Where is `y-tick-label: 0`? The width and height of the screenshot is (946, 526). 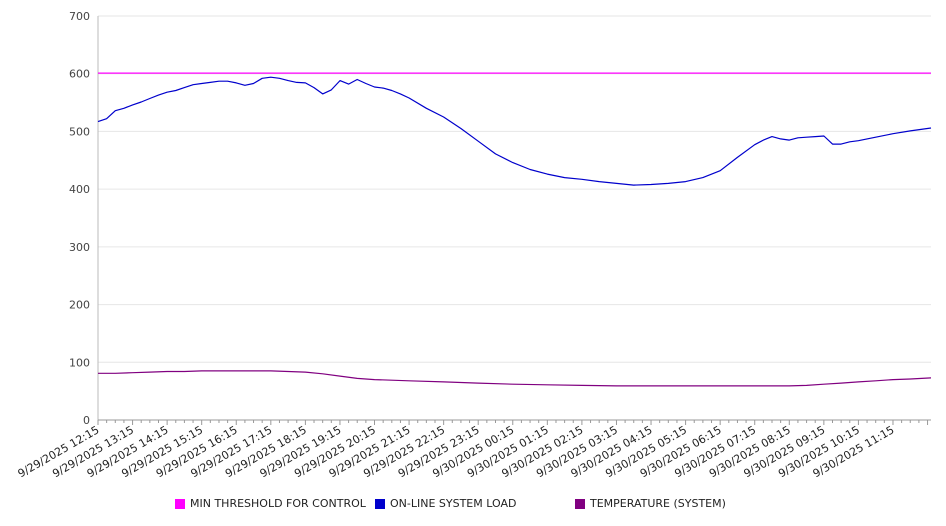 y-tick-label: 0 is located at coordinates (86, 420).